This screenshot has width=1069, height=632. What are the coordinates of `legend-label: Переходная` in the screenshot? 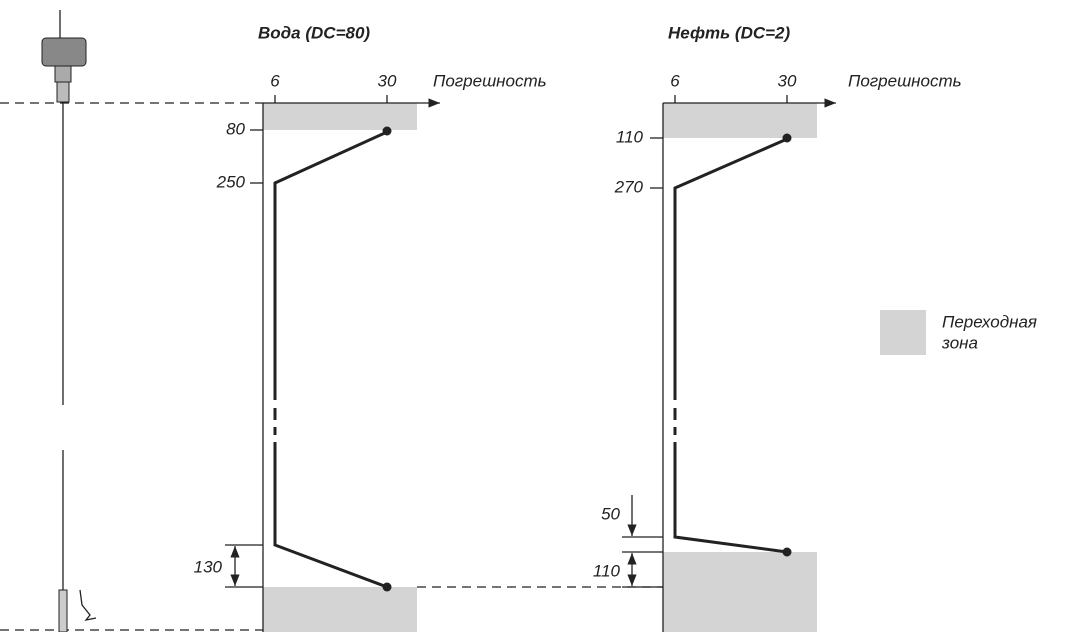 It's located at (989, 321).